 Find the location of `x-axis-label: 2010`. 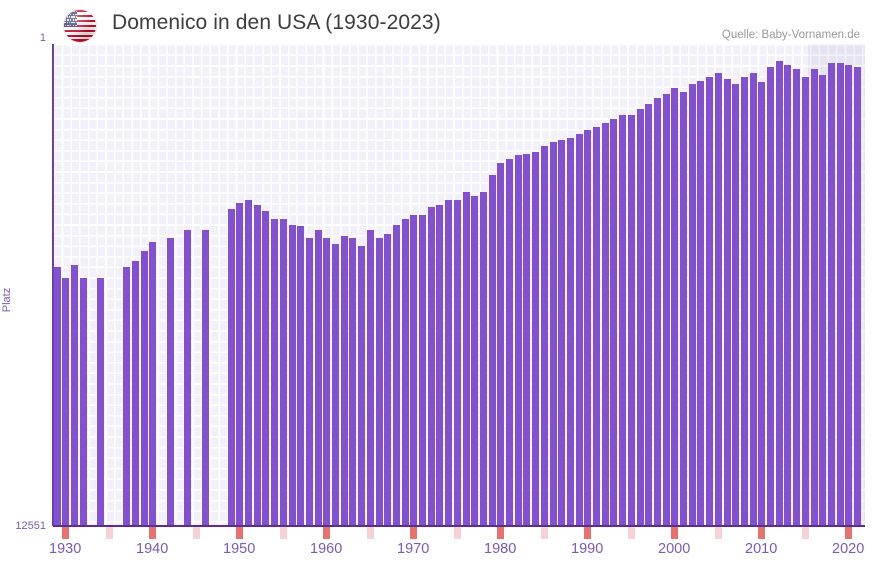

x-axis-label: 2010 is located at coordinates (761, 549).